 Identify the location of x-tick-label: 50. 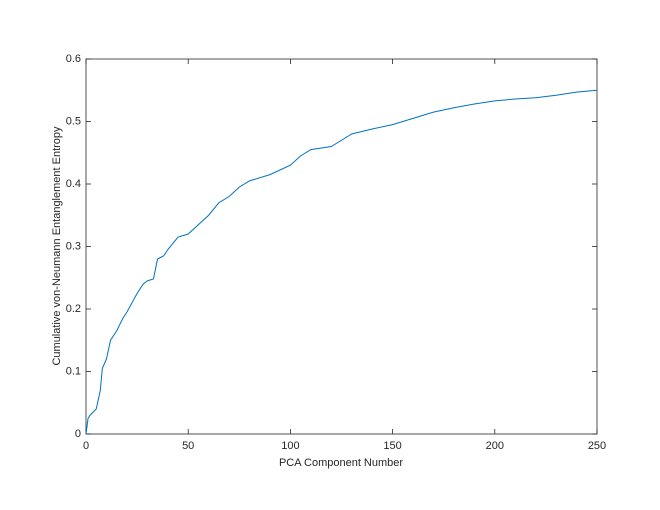
(188, 446).